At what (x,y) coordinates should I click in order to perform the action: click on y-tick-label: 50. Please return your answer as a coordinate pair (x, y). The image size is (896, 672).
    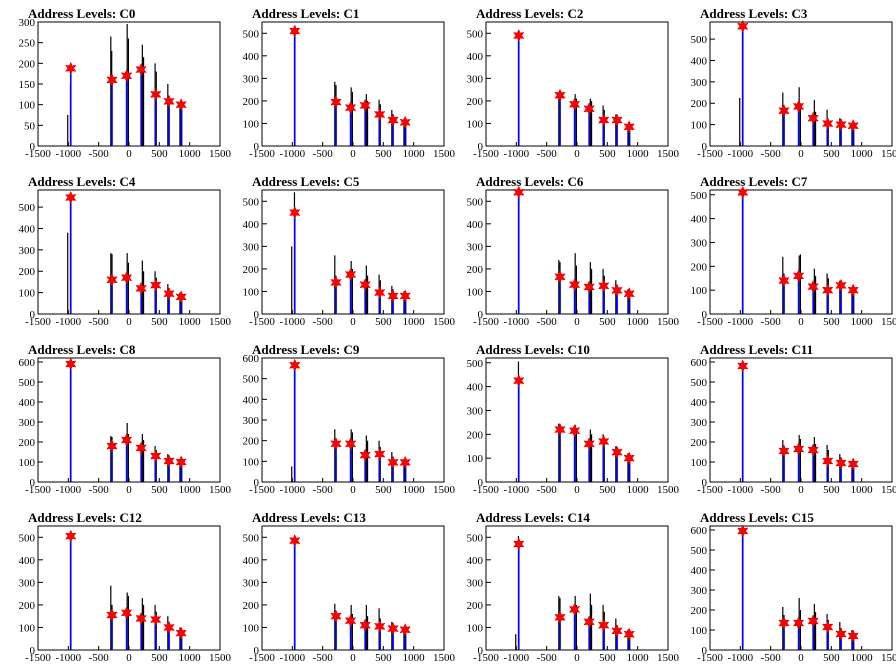
    Looking at the image, I should click on (30, 126).